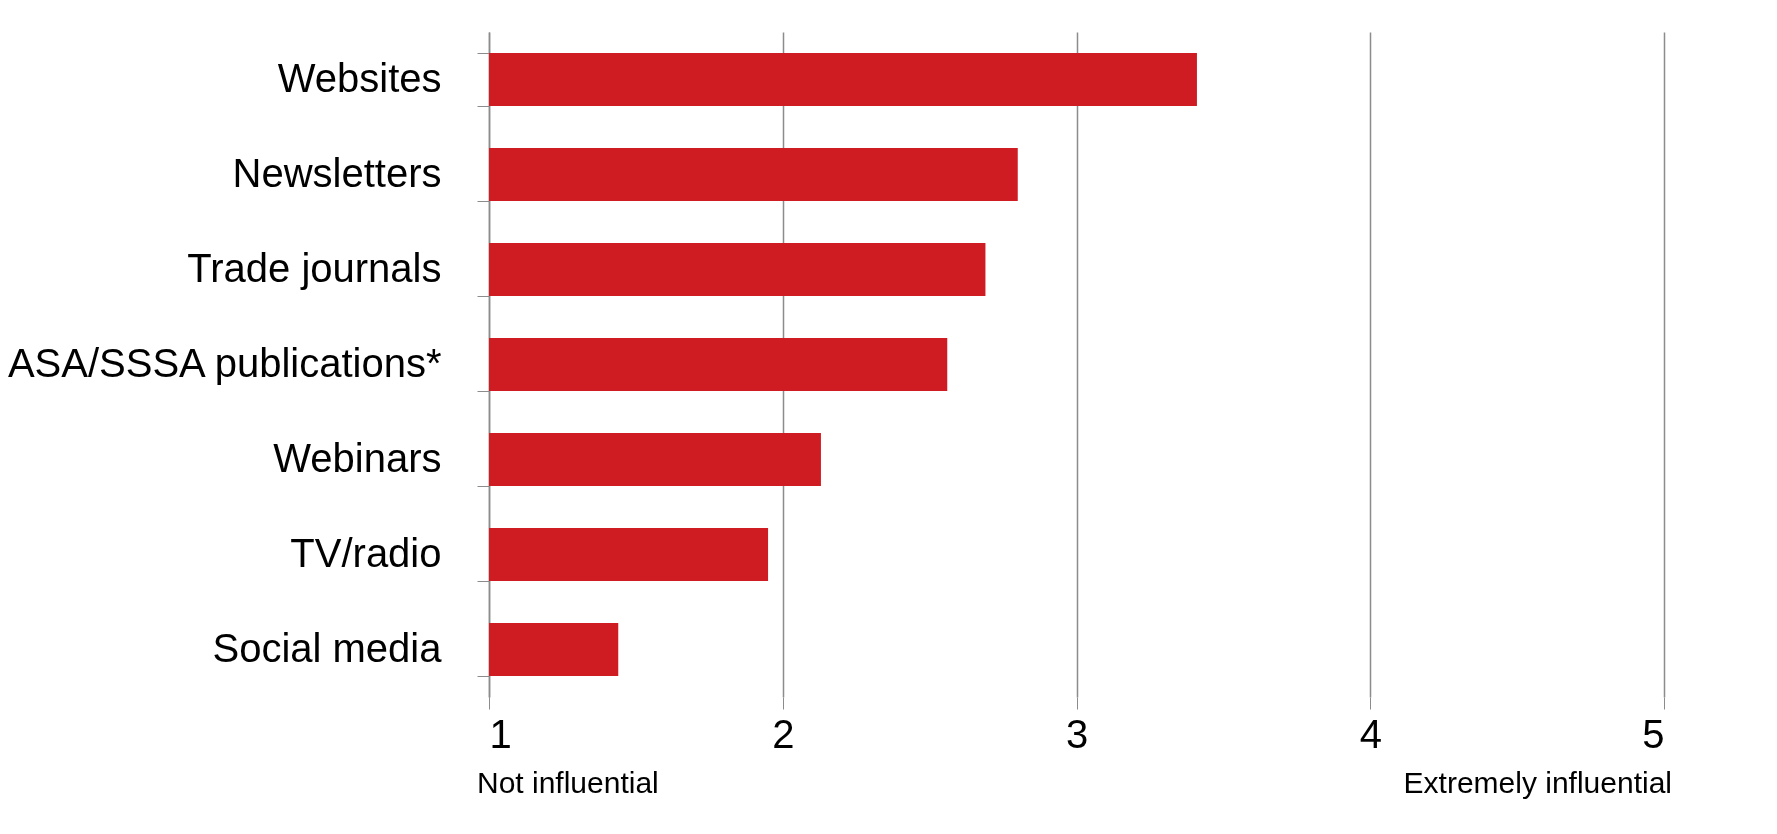  Describe the element at coordinates (1537, 782) in the screenshot. I see `text: Extremely influential` at that location.